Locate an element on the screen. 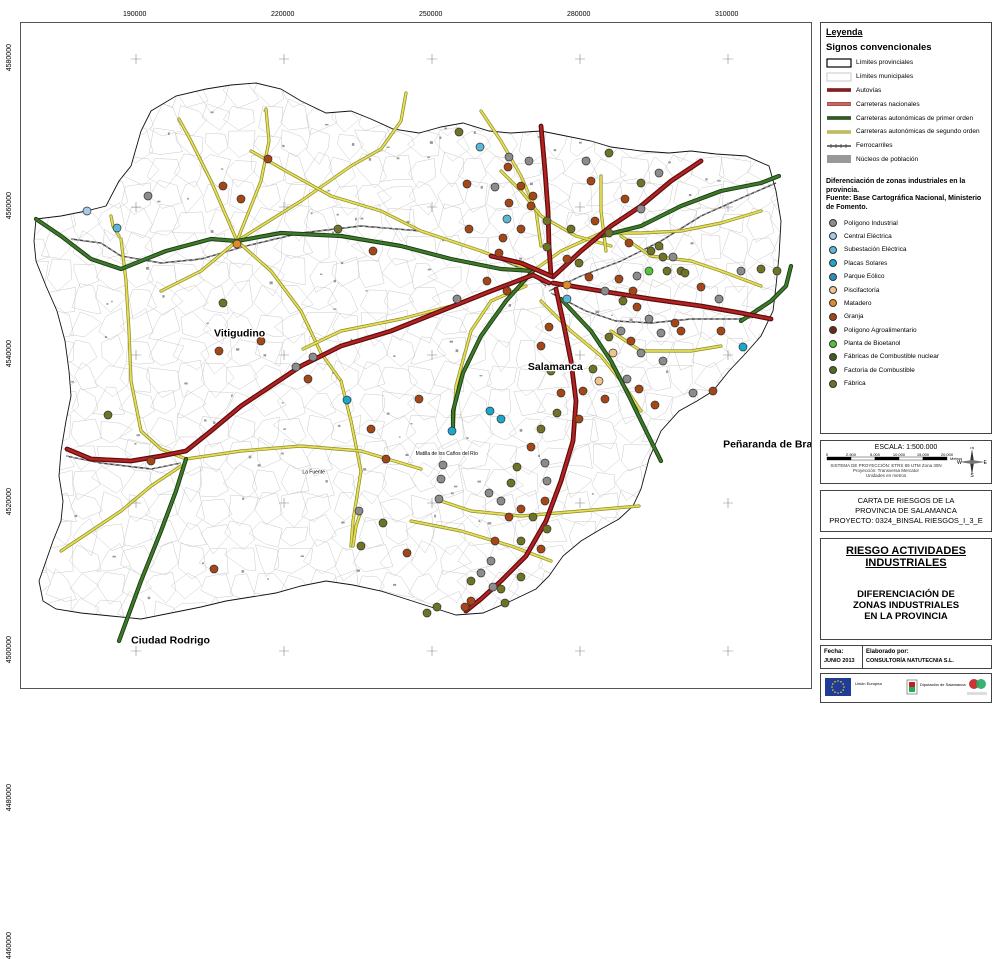 This screenshot has height=959, width=994. projection-line-2: Proyección: Transversa Mercator is located at coordinates (886, 470).